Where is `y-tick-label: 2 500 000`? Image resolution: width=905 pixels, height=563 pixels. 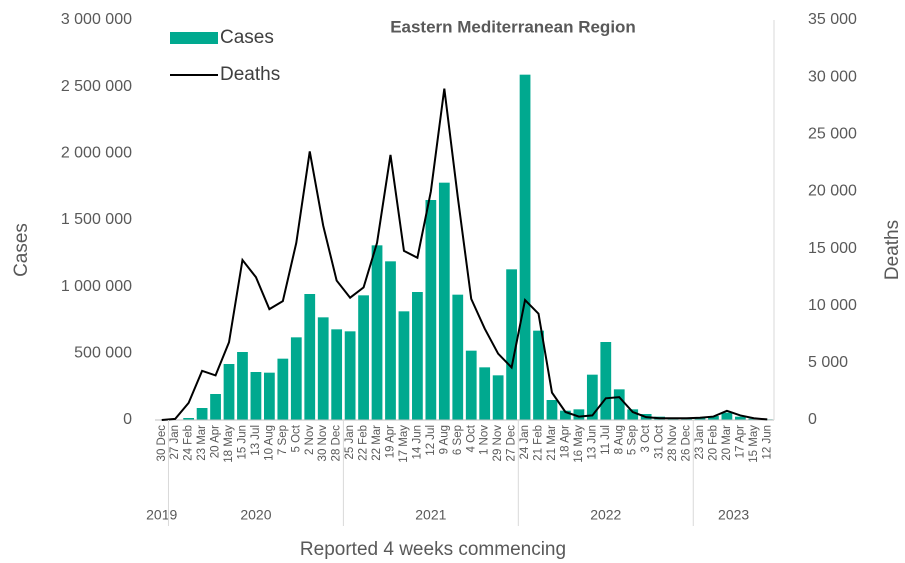
y-tick-label: 2 500 000 is located at coordinates (96, 86).